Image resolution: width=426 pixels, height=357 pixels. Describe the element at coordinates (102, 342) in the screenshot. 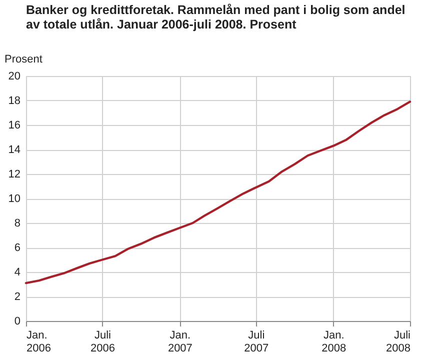

I see `x-tick-label: Juli 2006` at that location.